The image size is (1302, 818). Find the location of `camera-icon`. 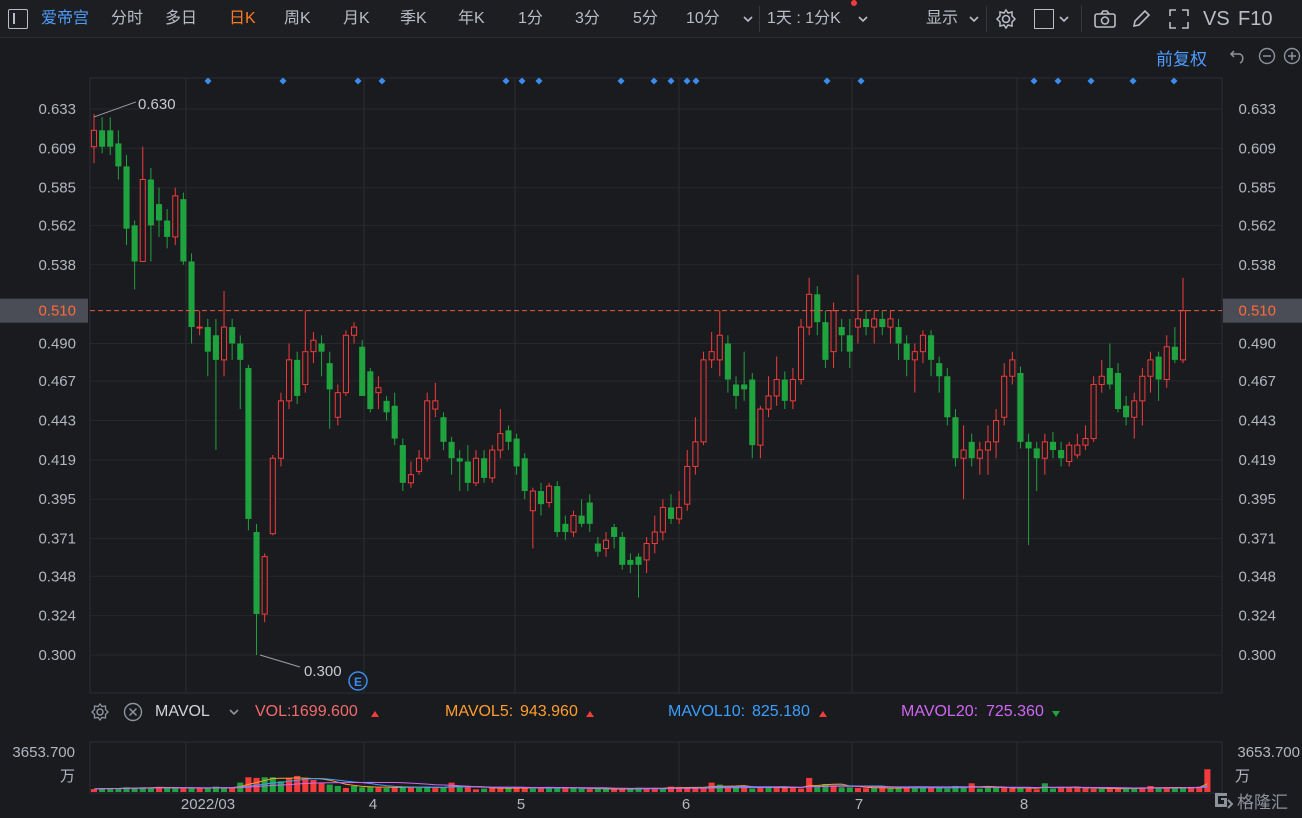

camera-icon is located at coordinates (1105, 19).